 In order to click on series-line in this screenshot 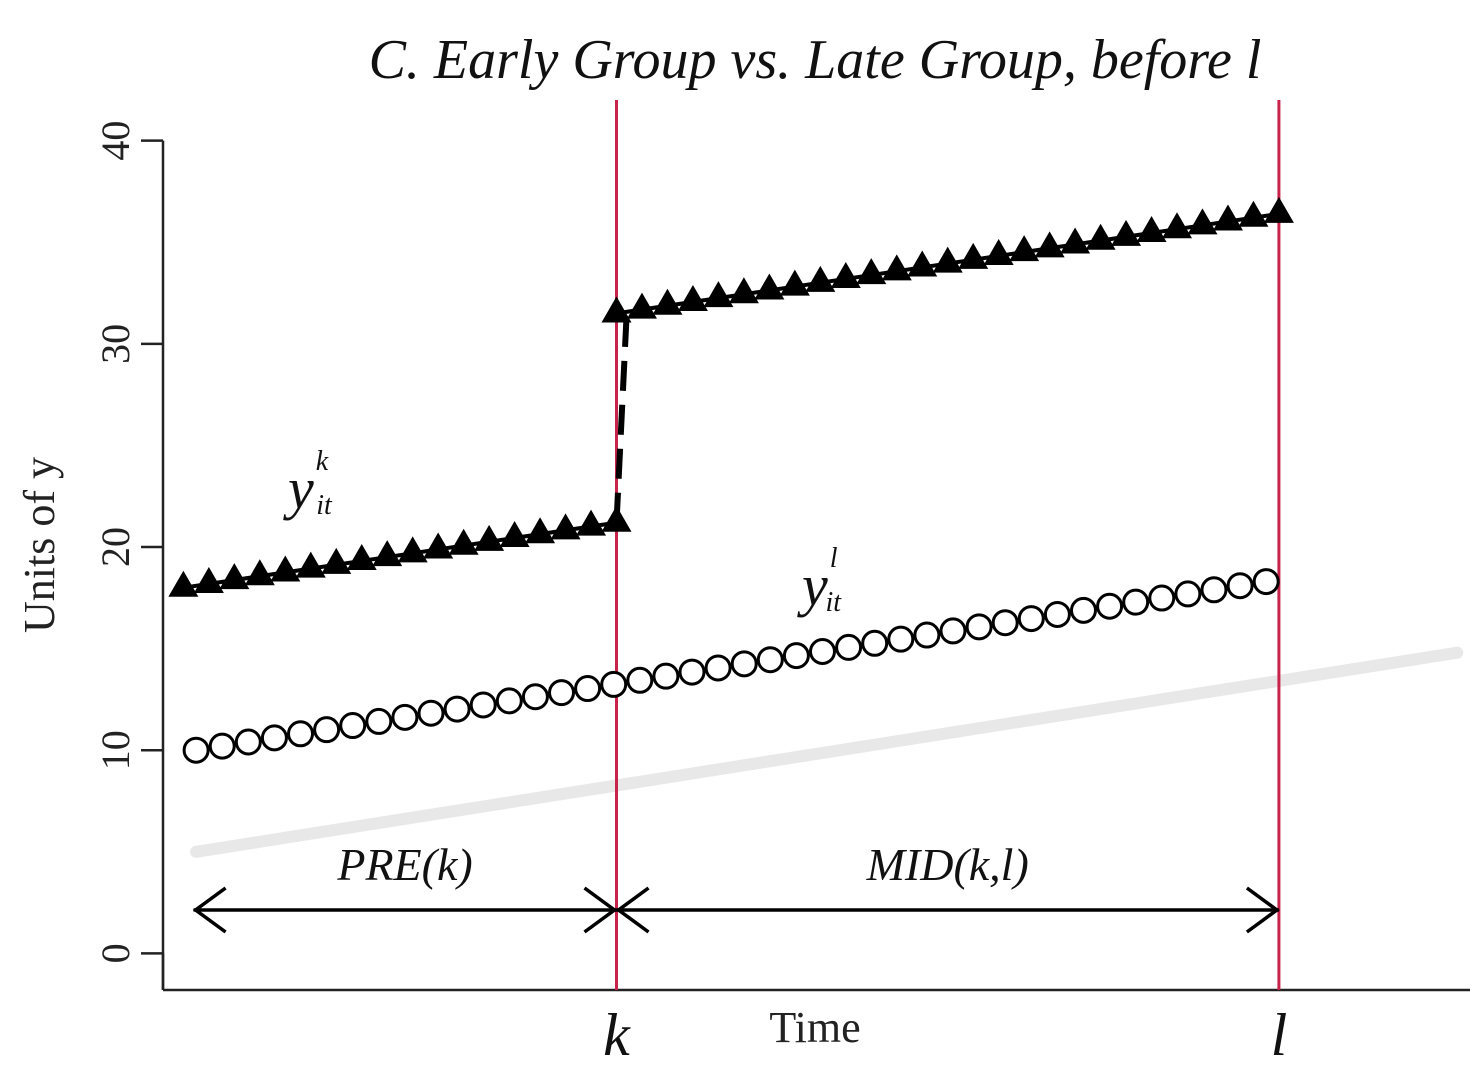, I will do `click(400, 555)`.